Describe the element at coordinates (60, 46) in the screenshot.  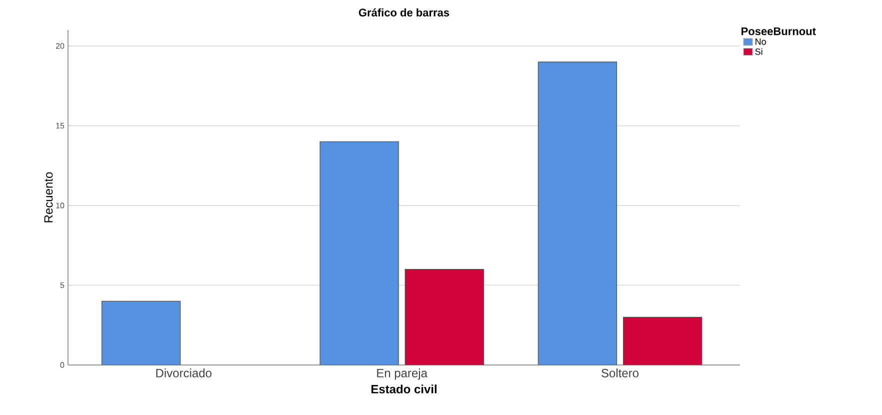
I see `y-tick-label: 20` at that location.